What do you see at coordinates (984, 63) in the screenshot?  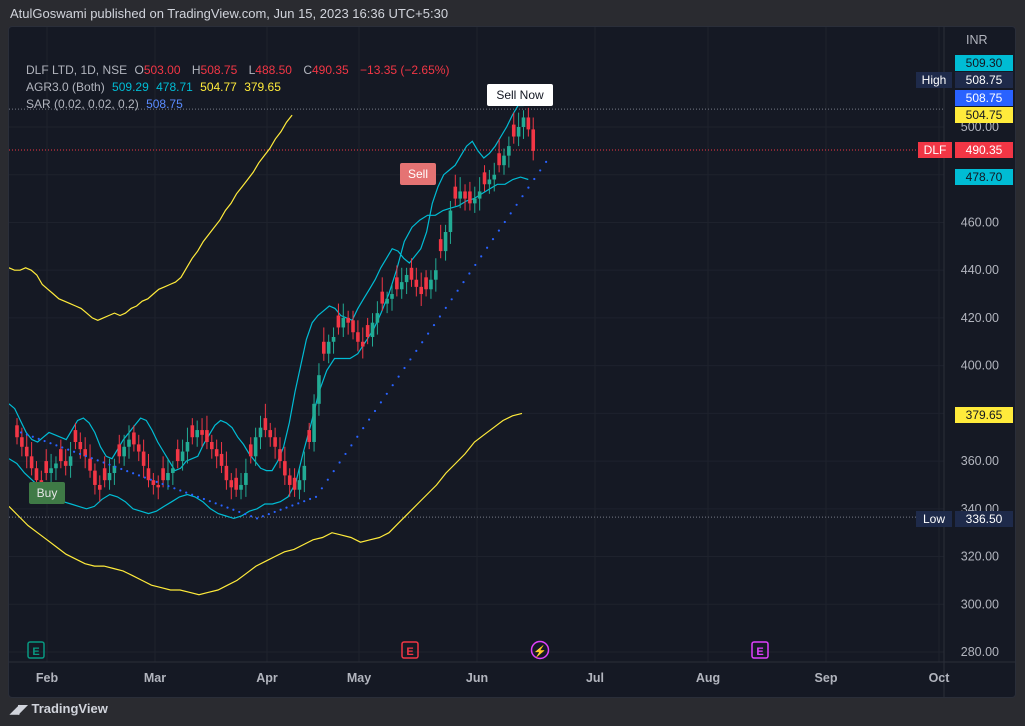 I see `price-tag-band-box` at bounding box center [984, 63].